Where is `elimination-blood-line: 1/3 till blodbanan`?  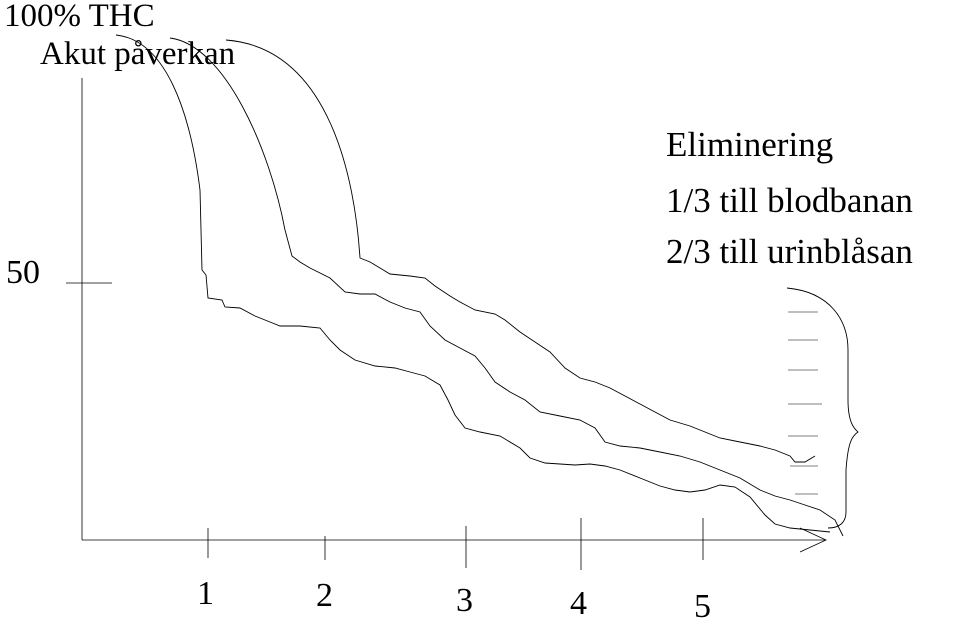
elimination-blood-line: 1/3 till blodbanan is located at coordinates (789, 200).